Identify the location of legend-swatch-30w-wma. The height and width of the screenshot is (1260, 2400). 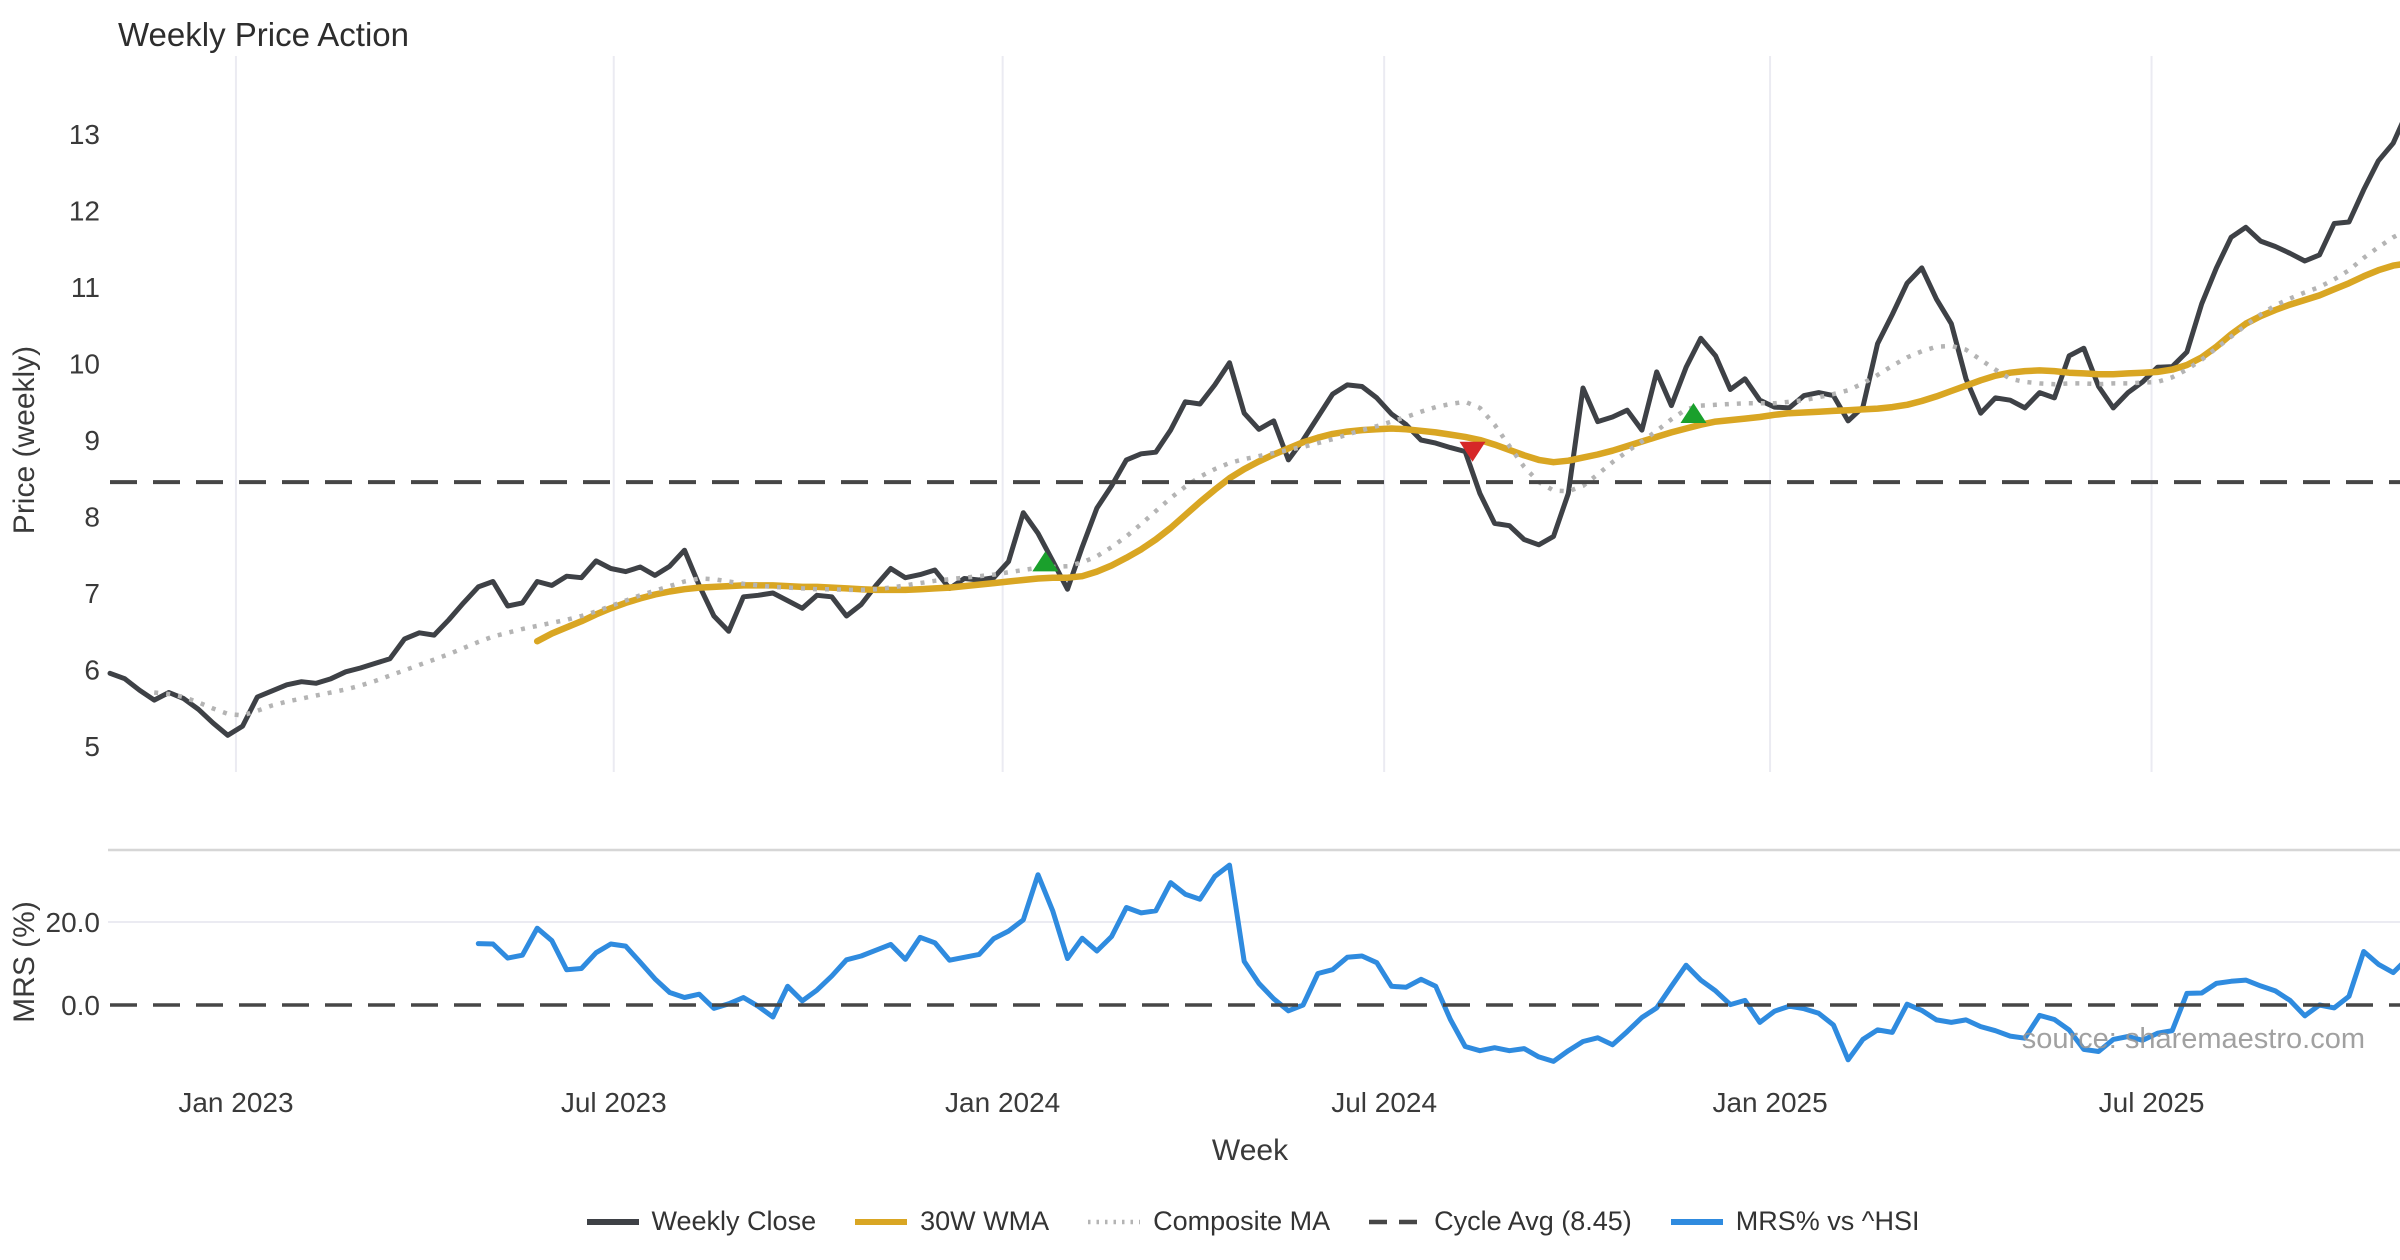
(881, 1221).